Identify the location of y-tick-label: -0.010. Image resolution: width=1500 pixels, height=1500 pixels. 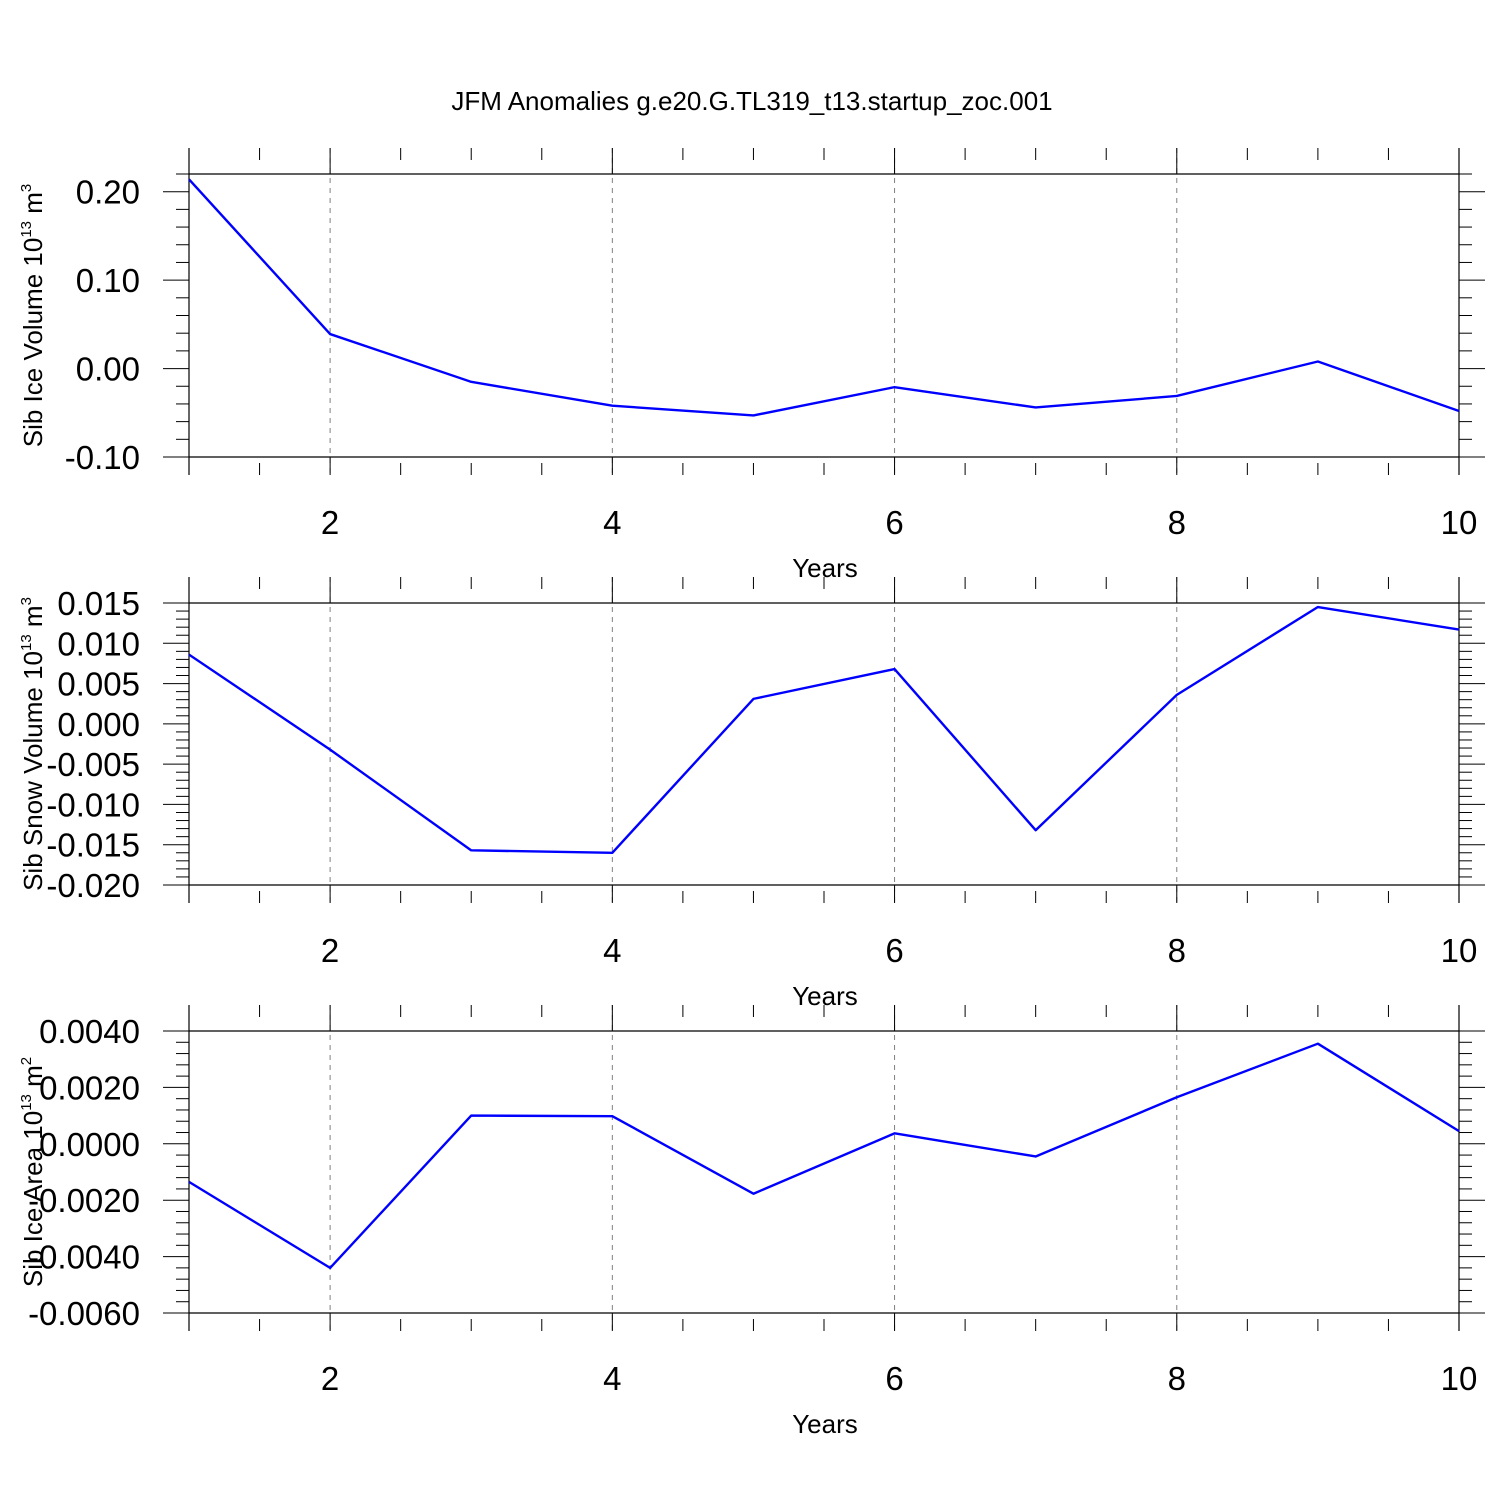
(93, 804).